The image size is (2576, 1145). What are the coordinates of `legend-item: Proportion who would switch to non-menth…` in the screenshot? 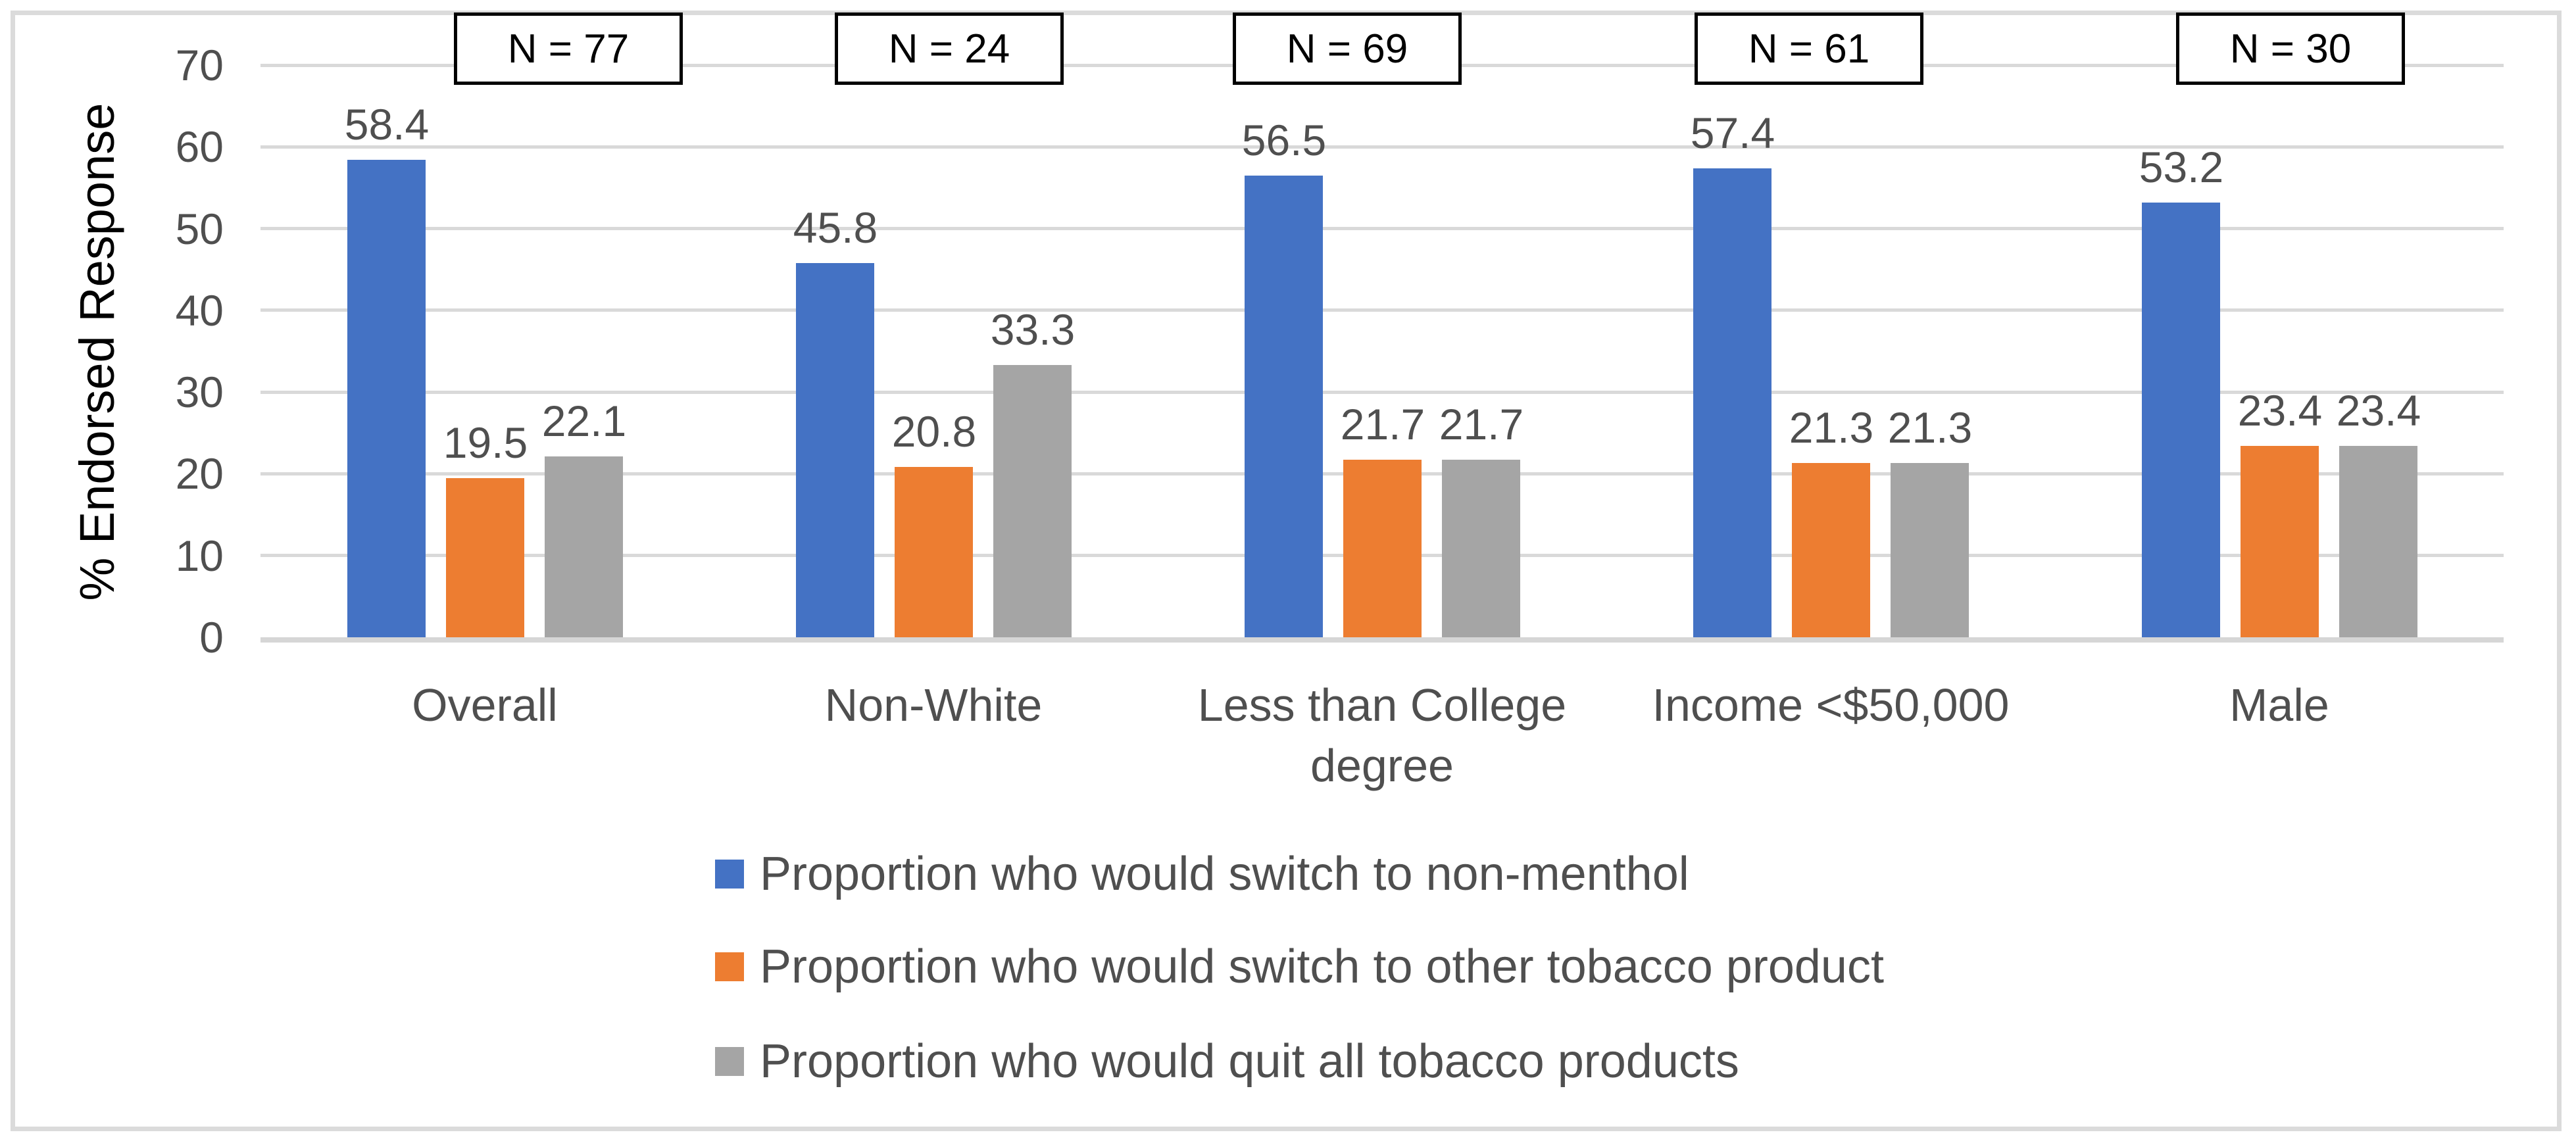 It's located at (1202, 874).